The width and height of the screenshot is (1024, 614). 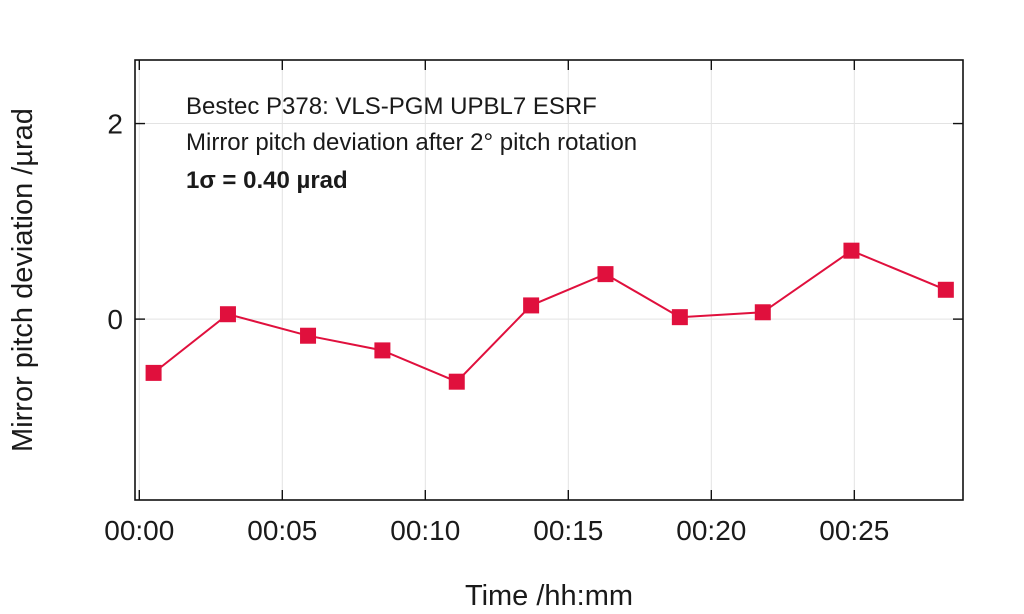 What do you see at coordinates (267, 180) in the screenshot?
I see `annotation-sigma: 1σ = 0.40 µrad` at bounding box center [267, 180].